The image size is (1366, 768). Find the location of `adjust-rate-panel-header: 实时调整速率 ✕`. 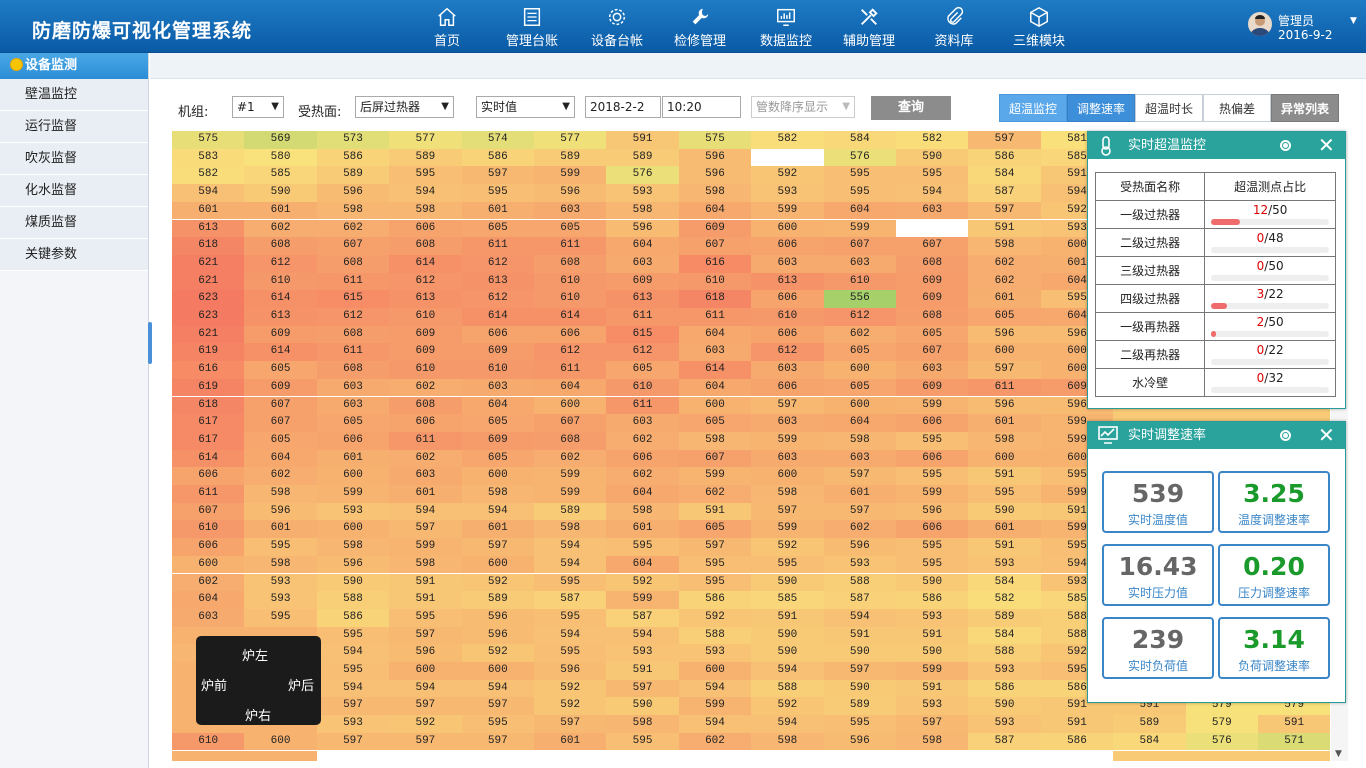

adjust-rate-panel-header: 实时调整速率 ✕ is located at coordinates (1216, 435).